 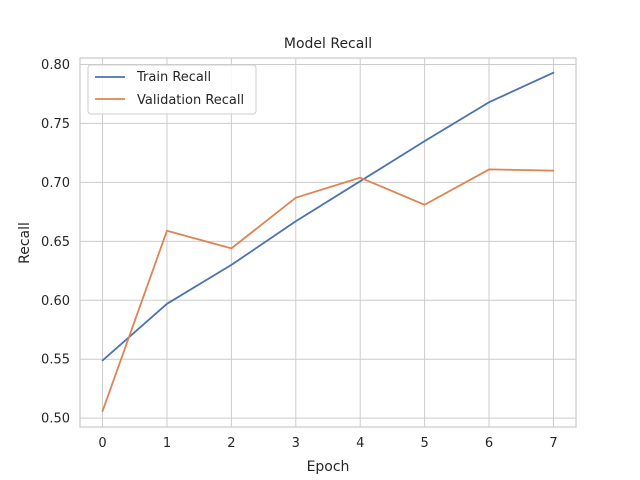 I want to click on x-tick-label: 2, so click(x=231, y=443).